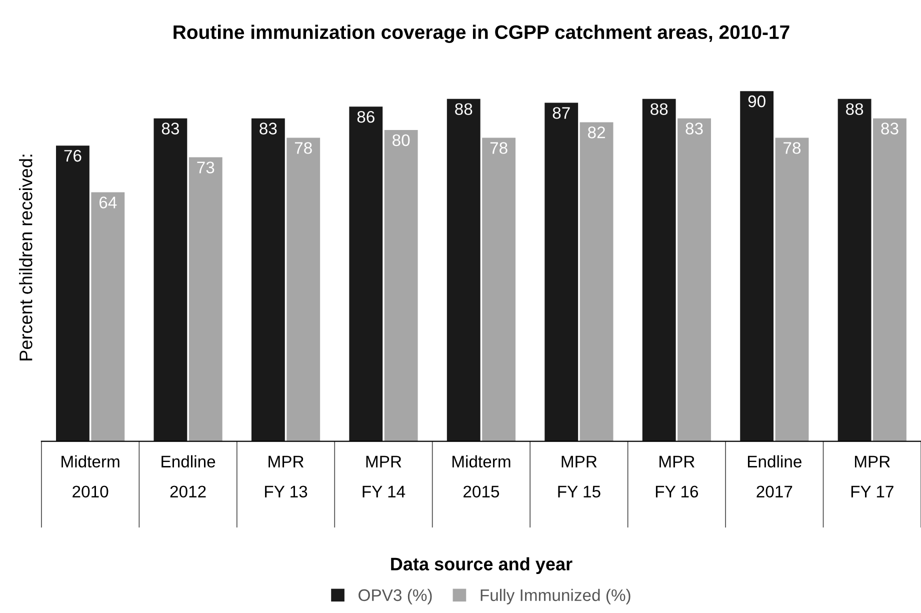 The image size is (921, 613). What do you see at coordinates (25, 257) in the screenshot?
I see `y-axis-title: Percent children received:` at bounding box center [25, 257].